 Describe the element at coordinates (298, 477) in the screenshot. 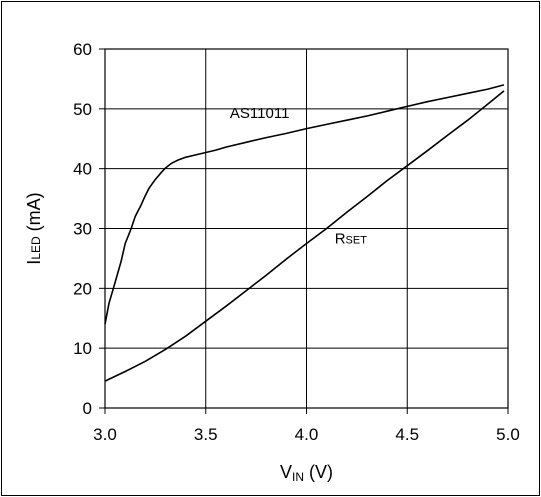

I see `x-axis-label-sub: IN` at that location.